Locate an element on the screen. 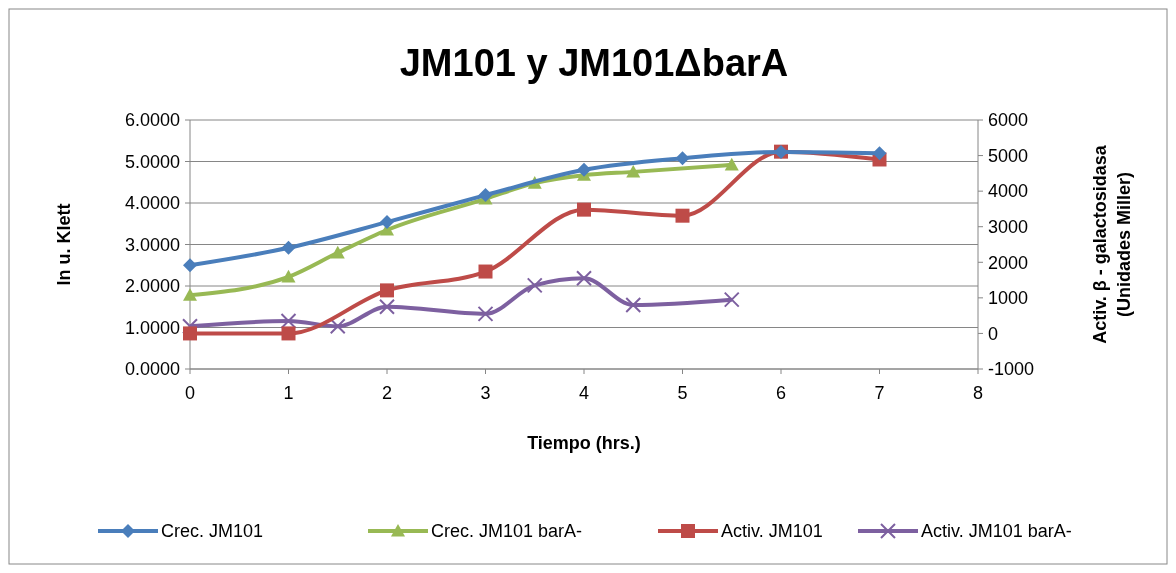  x-tick-label: 5 is located at coordinates (682, 393).